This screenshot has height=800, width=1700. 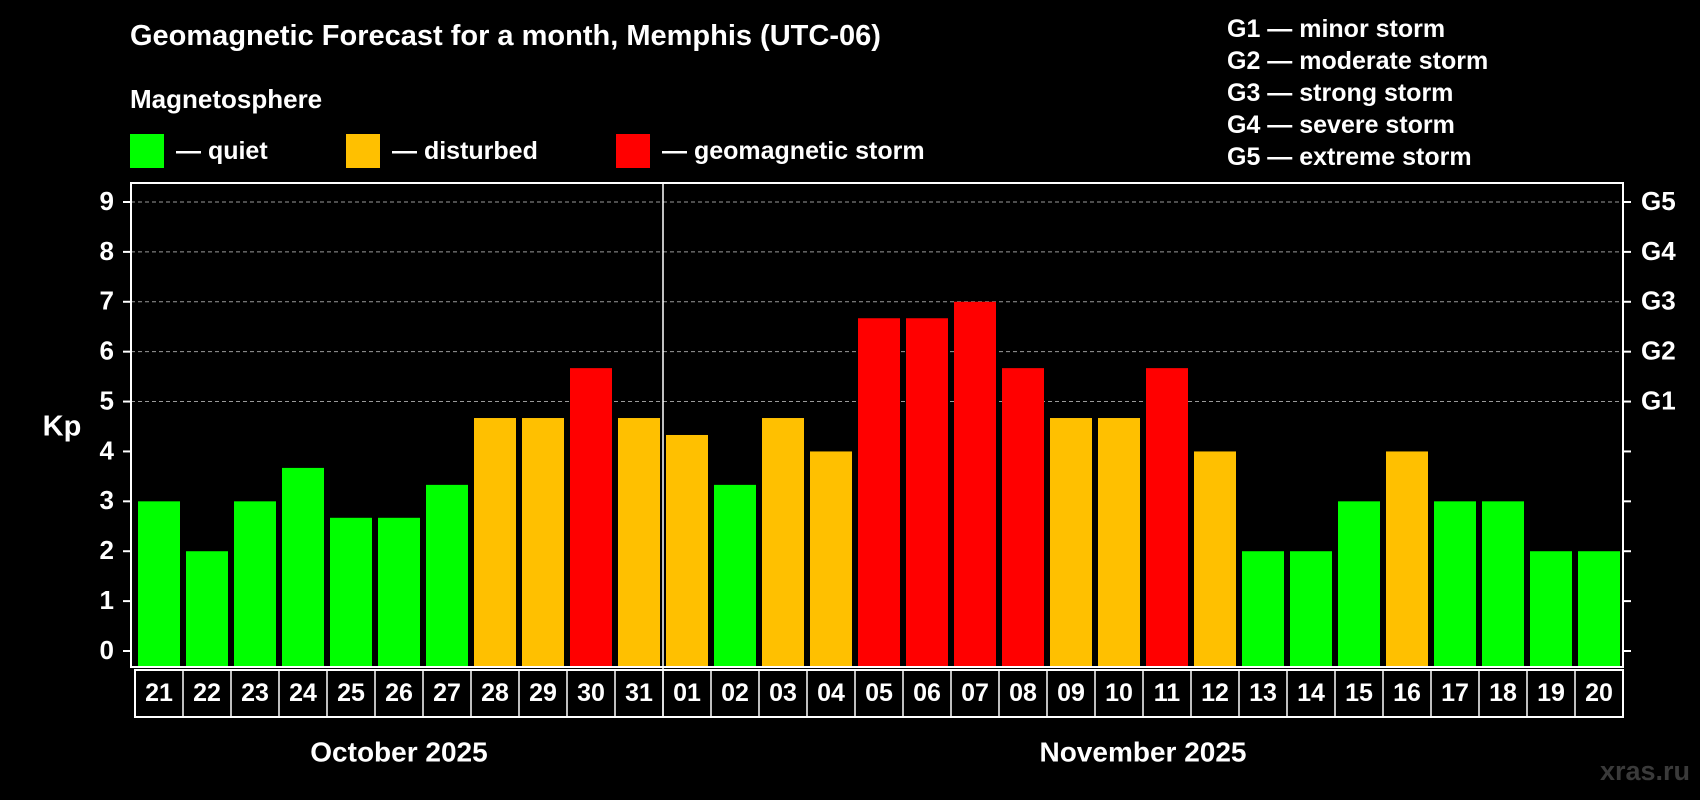 I want to click on day-label-18: 18, so click(x=1503, y=693).